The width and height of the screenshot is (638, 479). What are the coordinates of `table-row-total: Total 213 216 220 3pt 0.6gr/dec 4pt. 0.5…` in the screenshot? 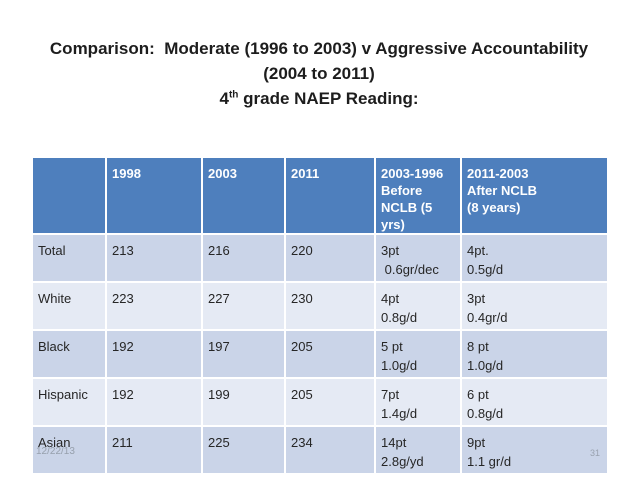 It's located at (320, 259).